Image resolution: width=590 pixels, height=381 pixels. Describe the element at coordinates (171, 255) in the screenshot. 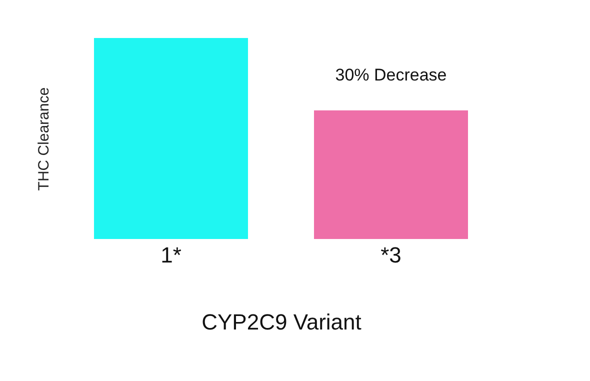

I see `x-tick-label: 1*` at that location.